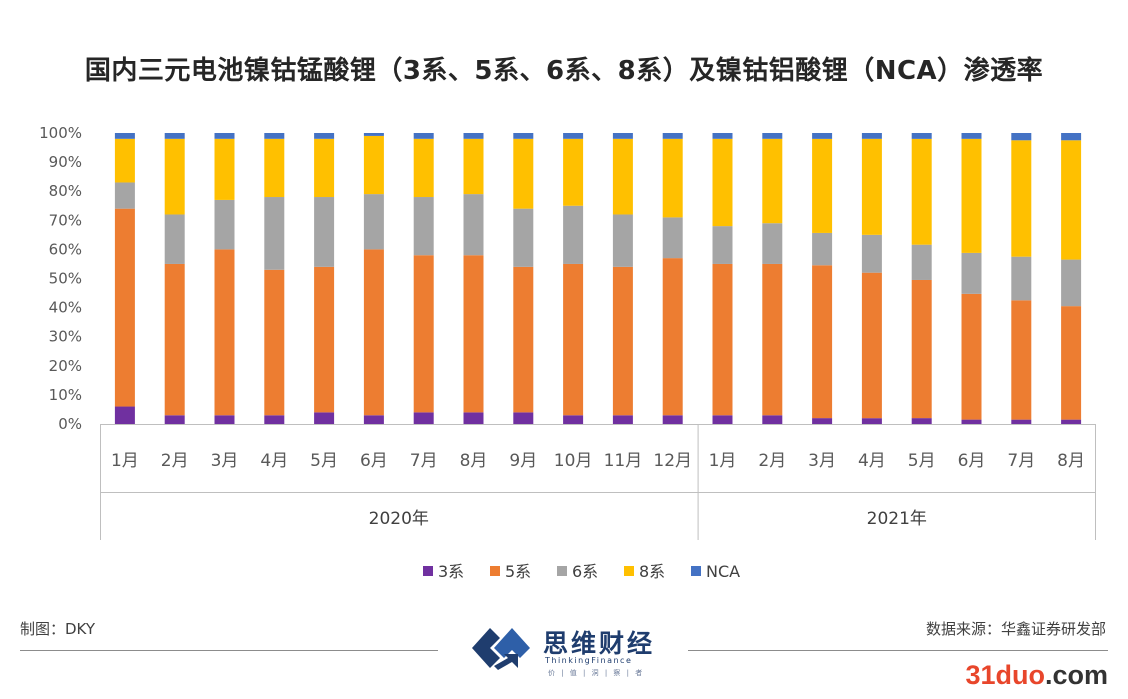 This screenshot has height=699, width=1128. What do you see at coordinates (518, 571) in the screenshot?
I see `legend-label: 5系` at bounding box center [518, 571].